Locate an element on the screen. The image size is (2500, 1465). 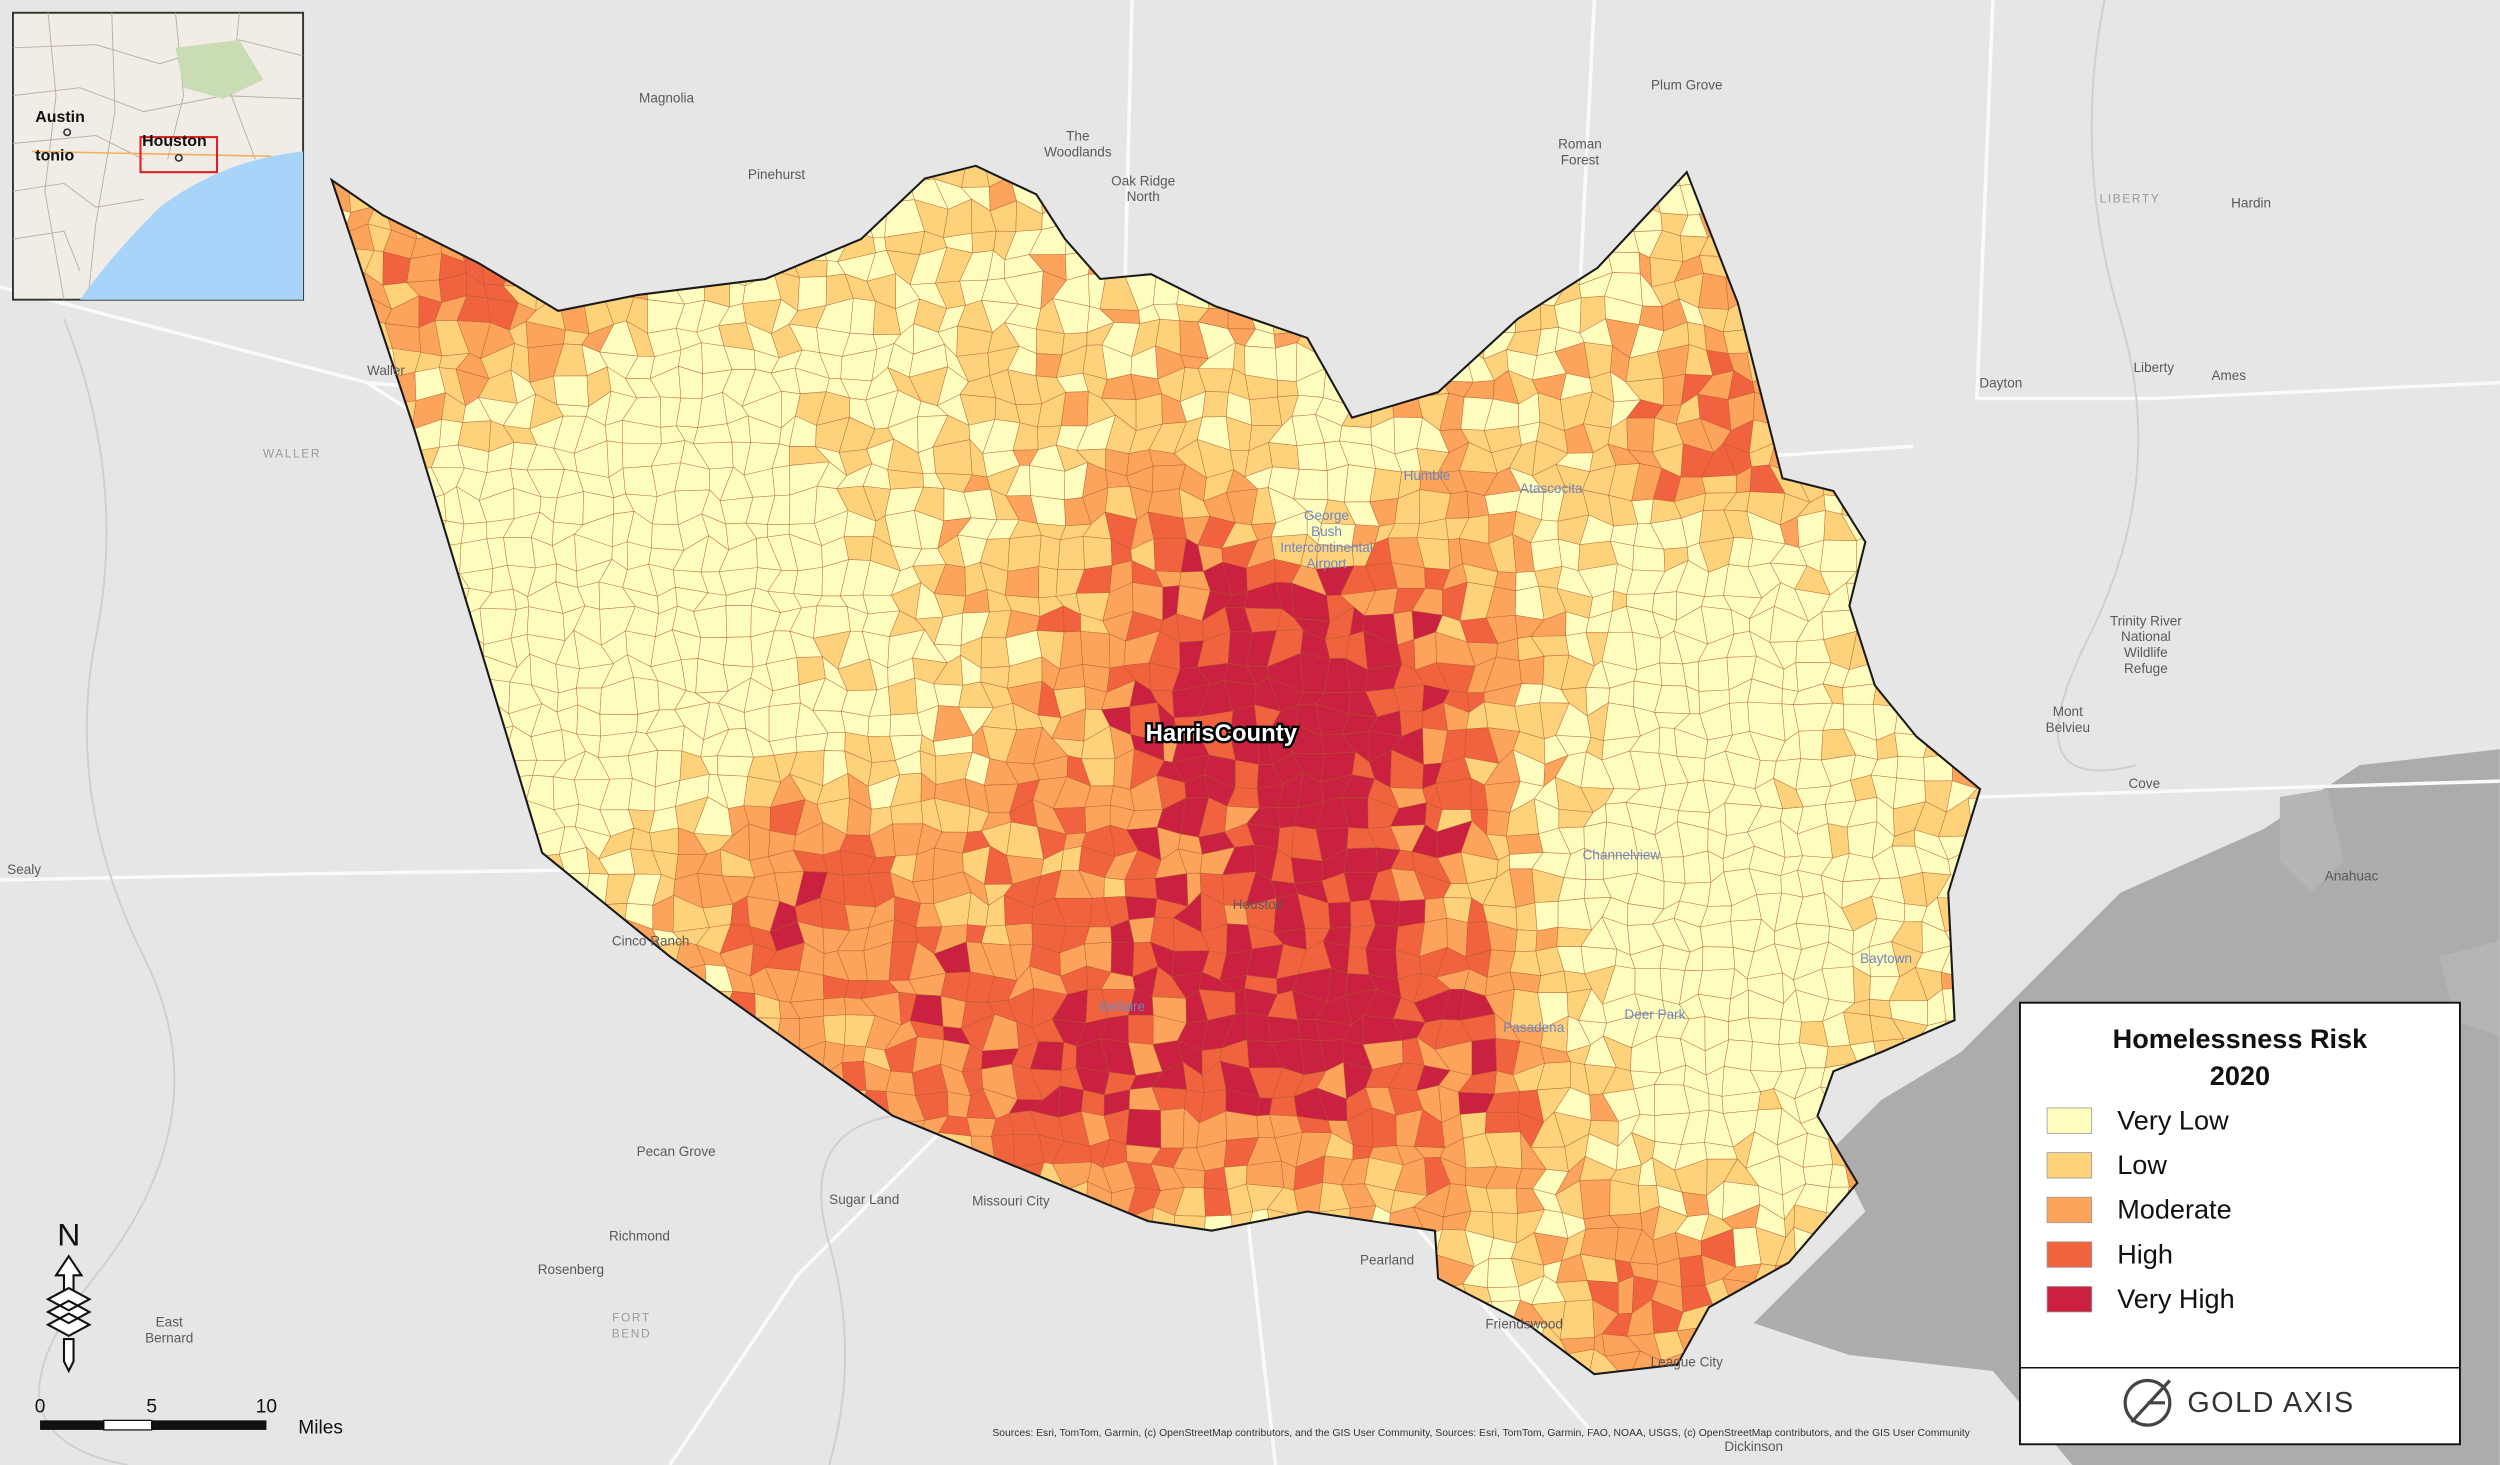
place-label: Richmond is located at coordinates (639, 1236).